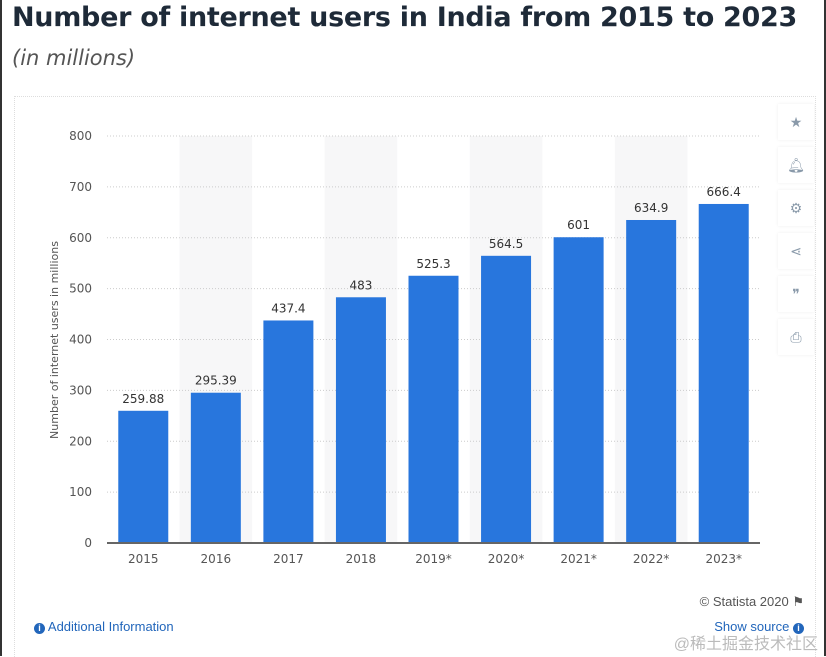 The width and height of the screenshot is (826, 657). I want to click on y-tick-label: 0, so click(88, 543).